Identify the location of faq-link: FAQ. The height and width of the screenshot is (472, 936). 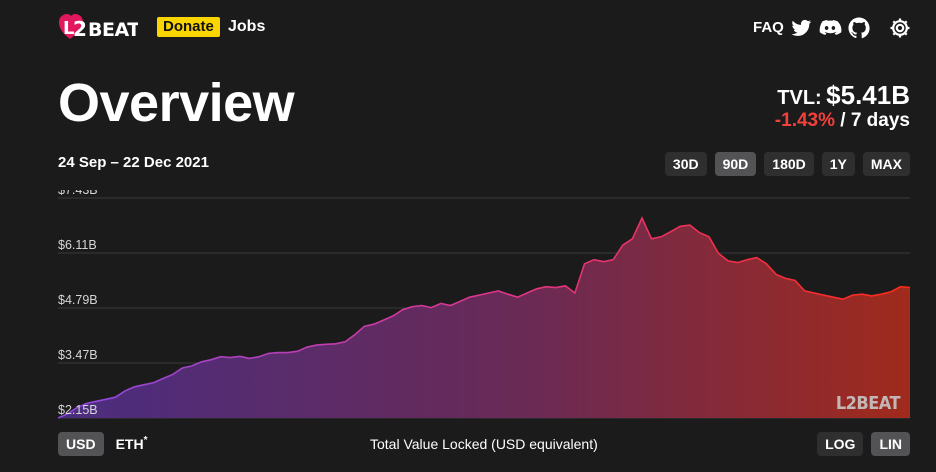
(768, 27).